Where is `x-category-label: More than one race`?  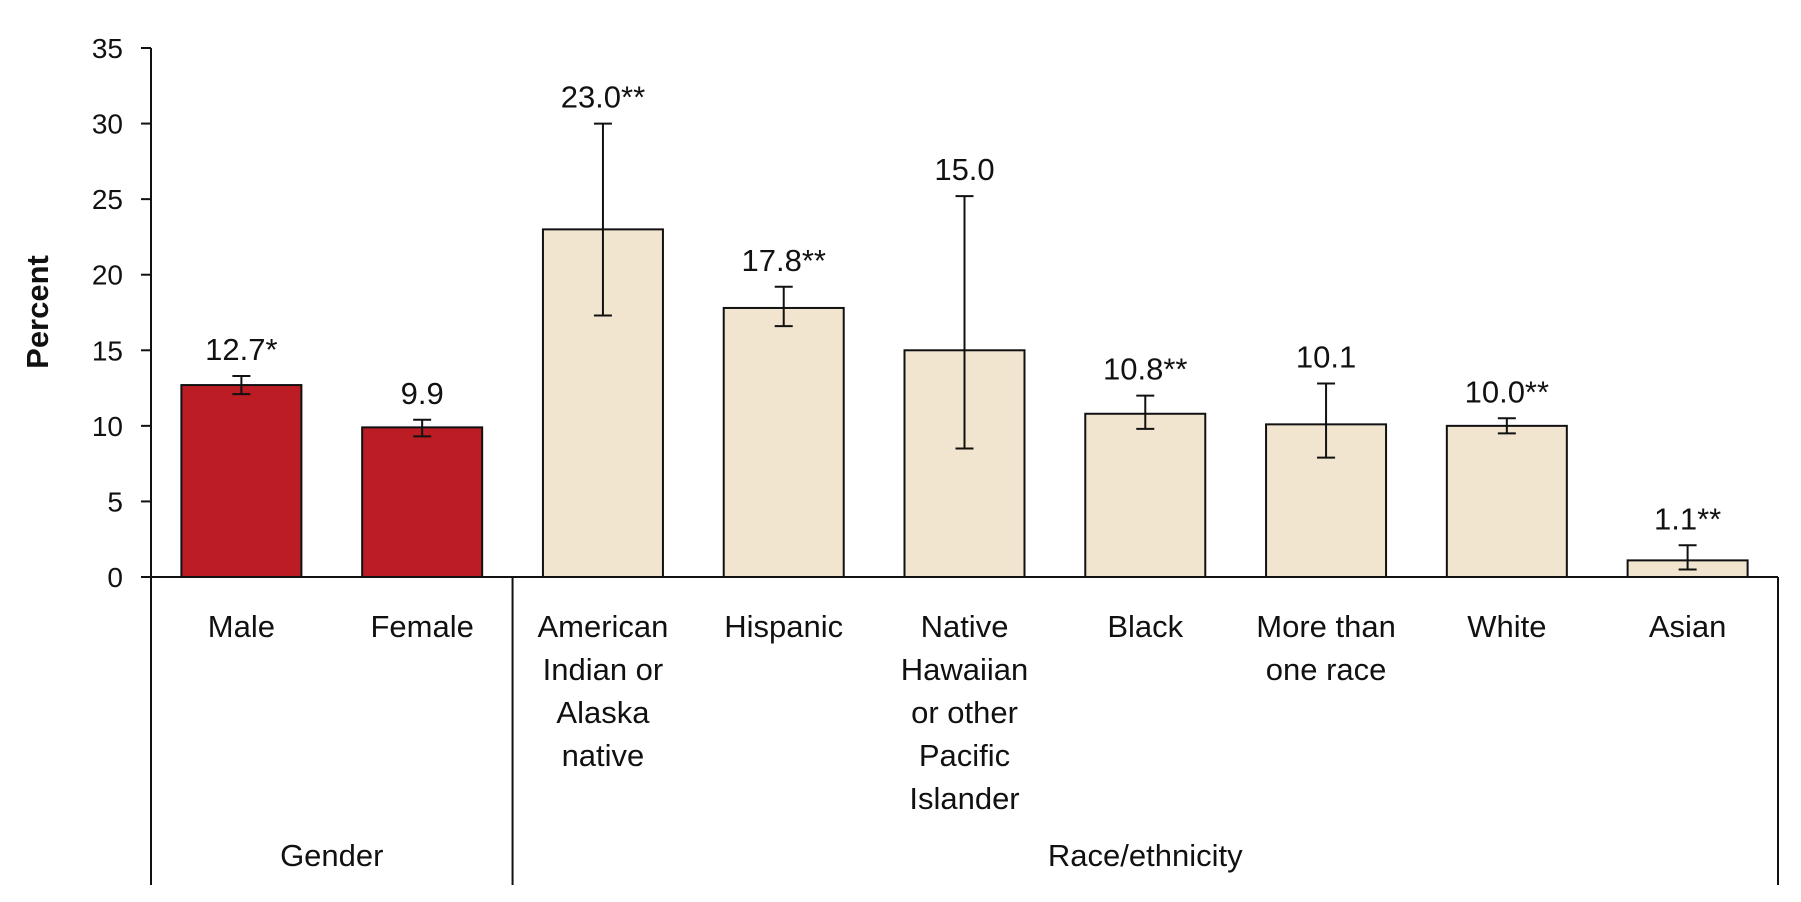
x-category-label: More than one race is located at coordinates (1326, 648).